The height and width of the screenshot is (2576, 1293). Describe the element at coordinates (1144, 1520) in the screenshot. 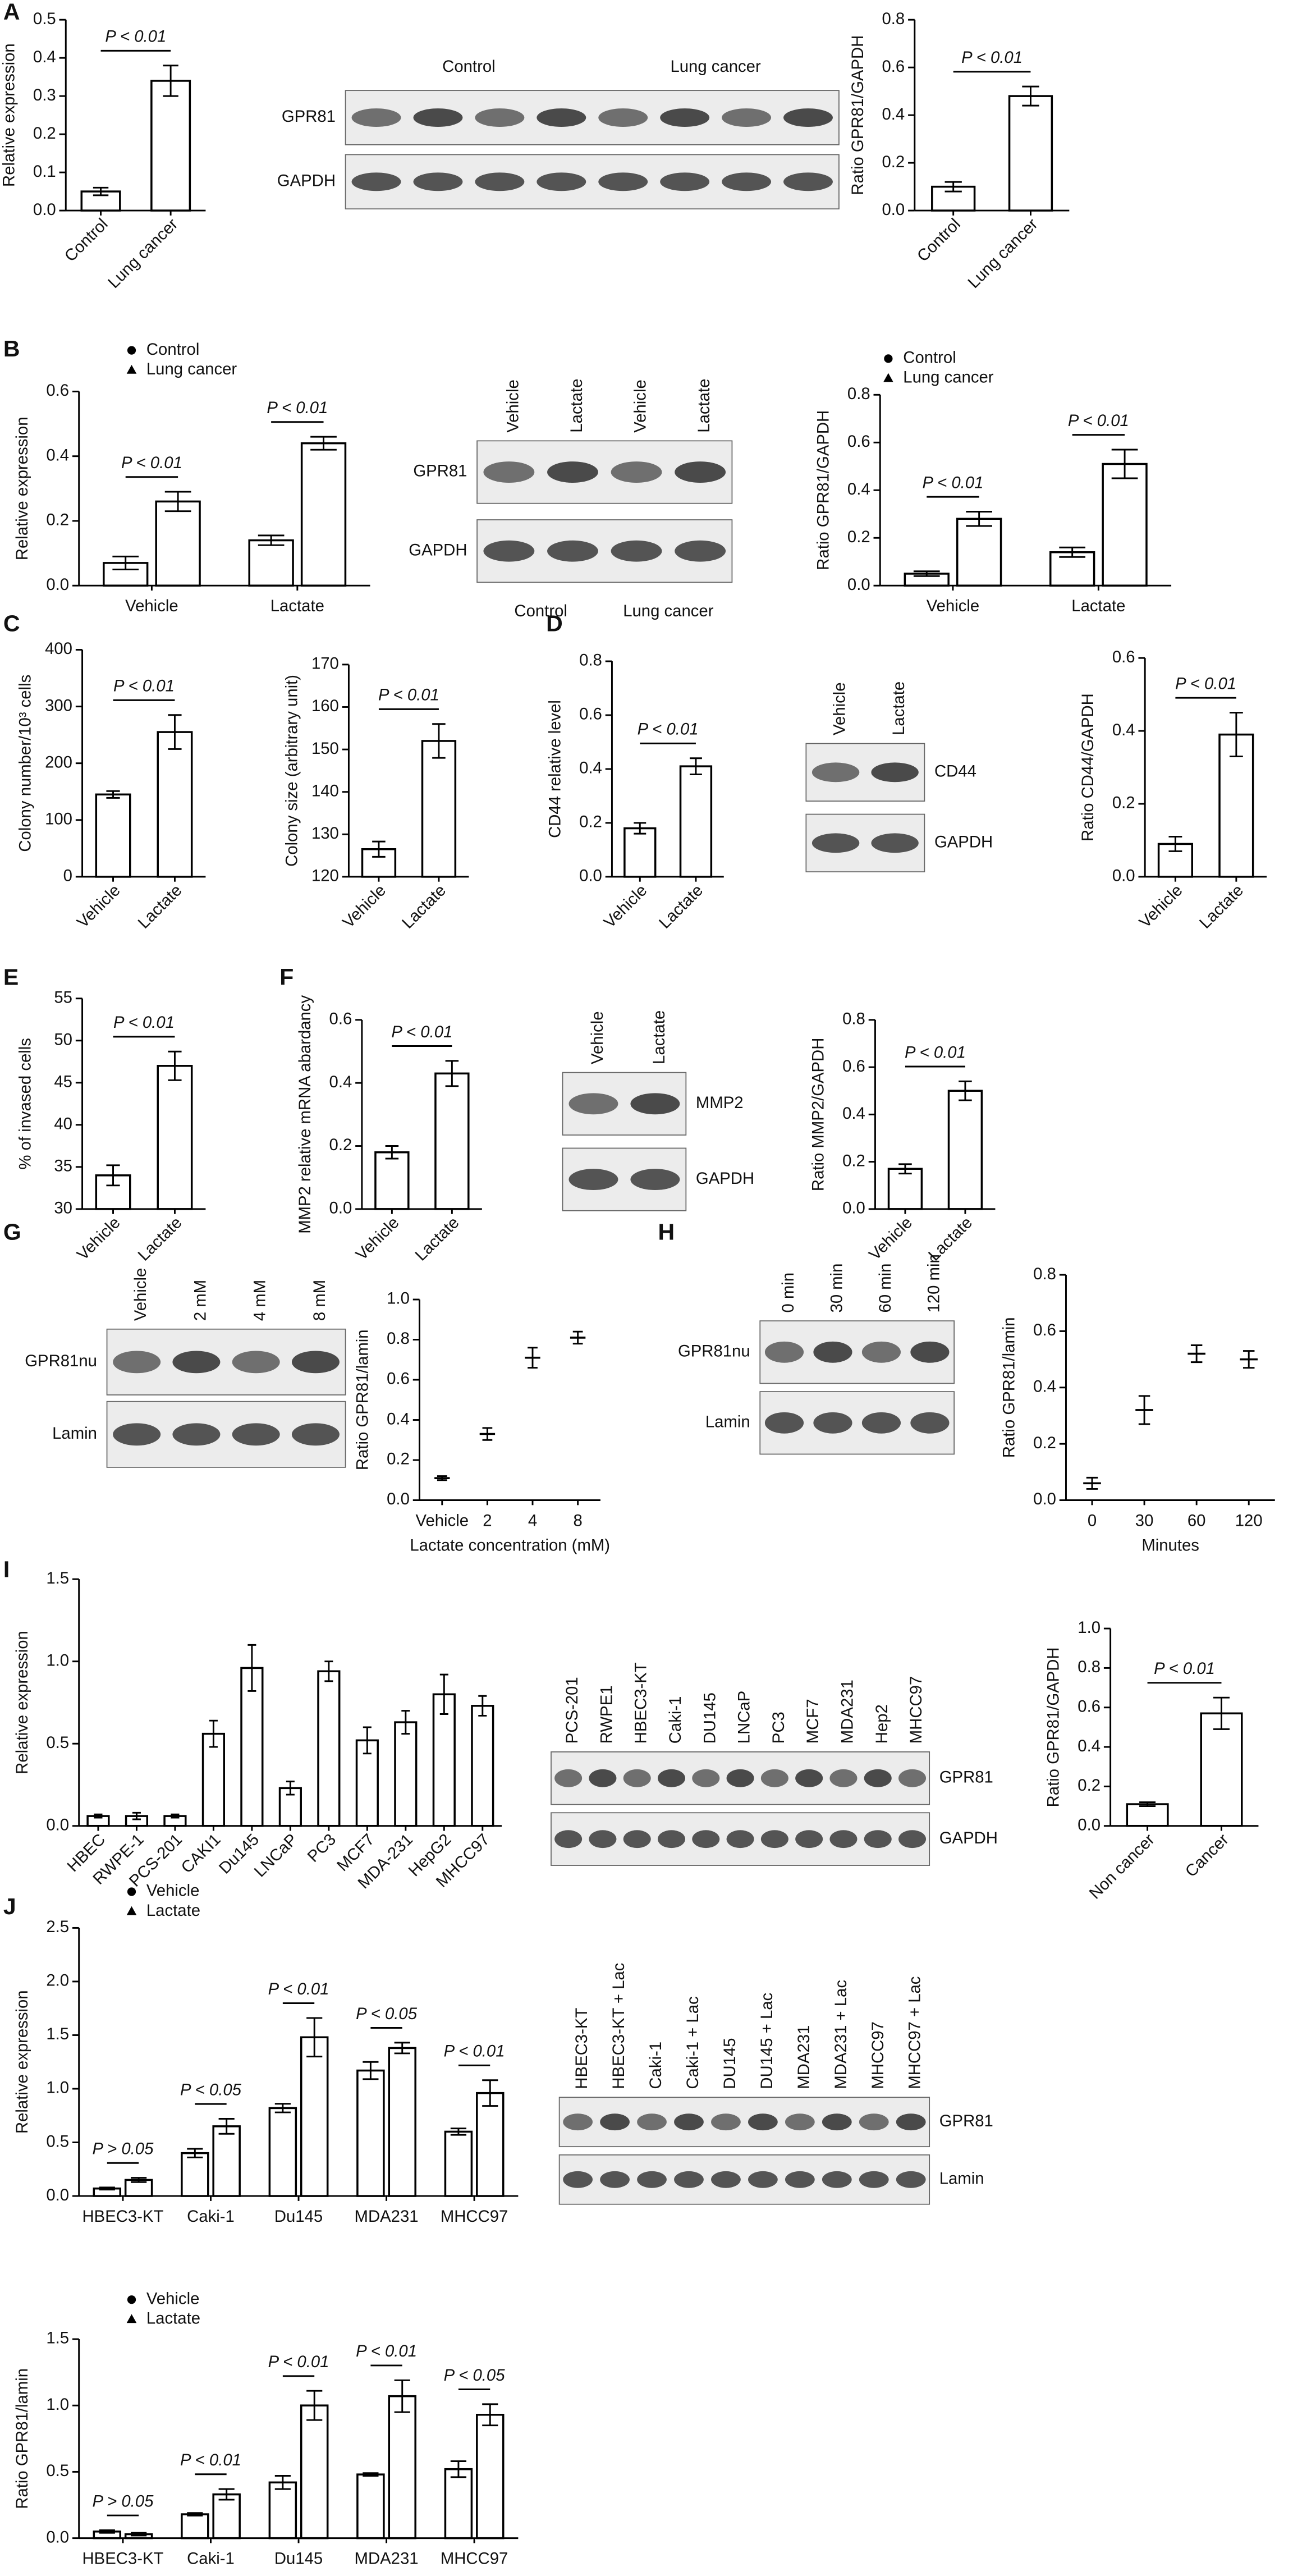

I see `x-tick-label: 30` at that location.